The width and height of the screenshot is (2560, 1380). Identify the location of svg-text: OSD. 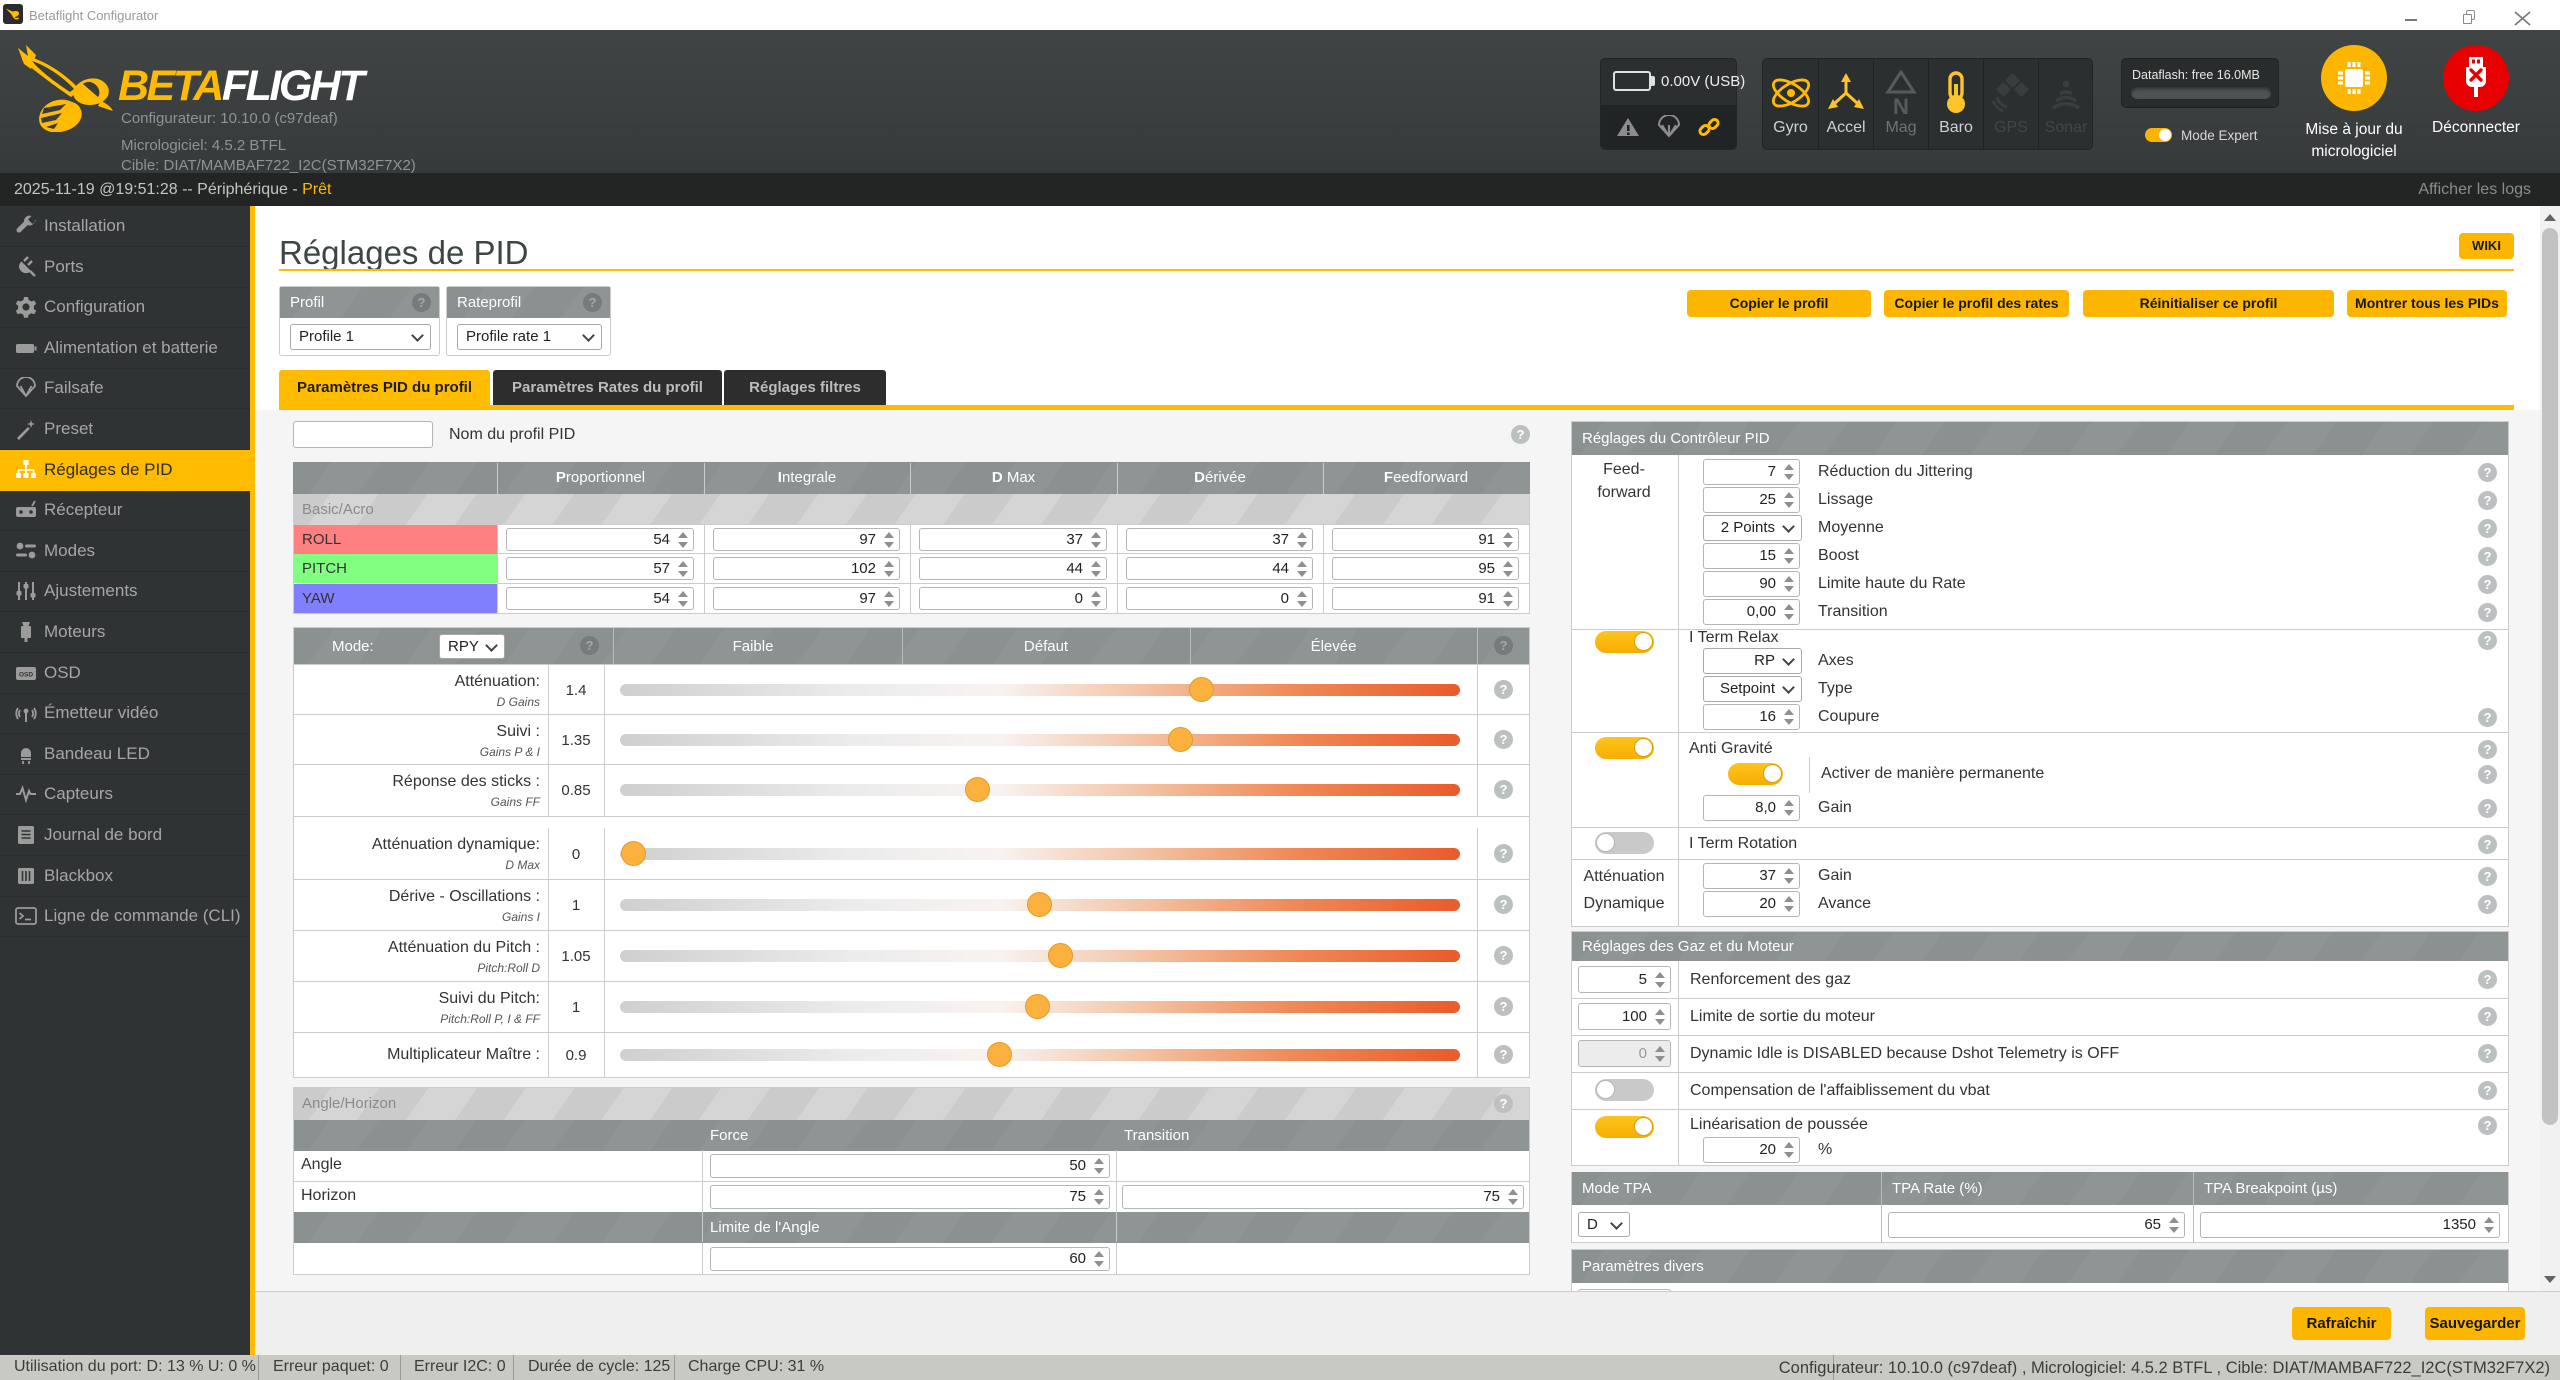
(26, 675).